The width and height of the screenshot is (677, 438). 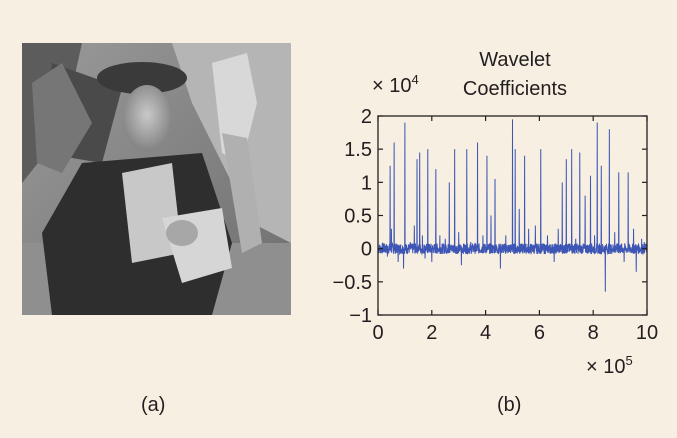 What do you see at coordinates (539, 333) in the screenshot?
I see `x-tick-label: 6` at bounding box center [539, 333].